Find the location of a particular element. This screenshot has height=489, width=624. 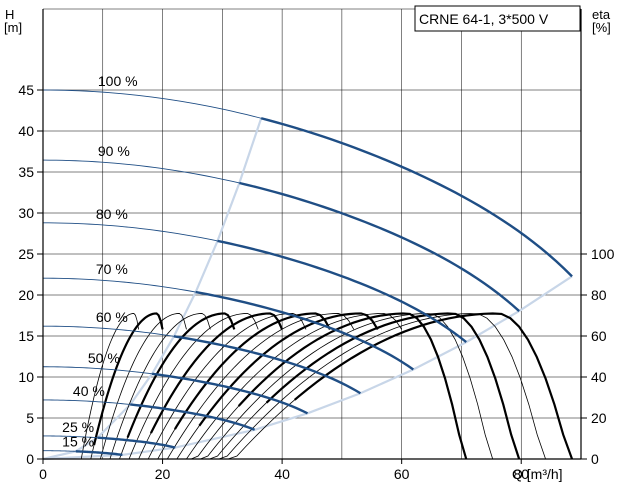

y-tick-label: 20 is located at coordinates (26, 295).